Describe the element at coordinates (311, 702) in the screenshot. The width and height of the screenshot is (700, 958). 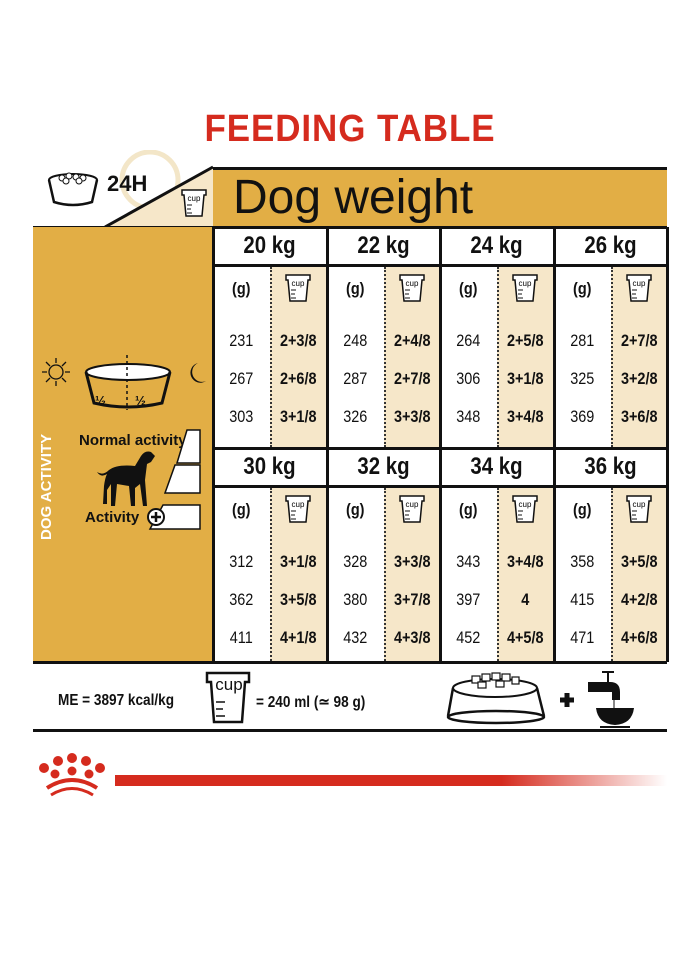
I see `cup-equivalence: = 240 ml (≃ 98 g)` at that location.